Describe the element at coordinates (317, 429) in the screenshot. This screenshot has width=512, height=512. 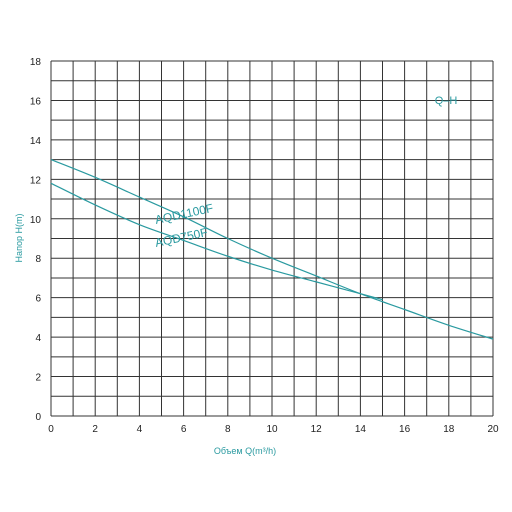
I see `x-tick-label: 12` at that location.